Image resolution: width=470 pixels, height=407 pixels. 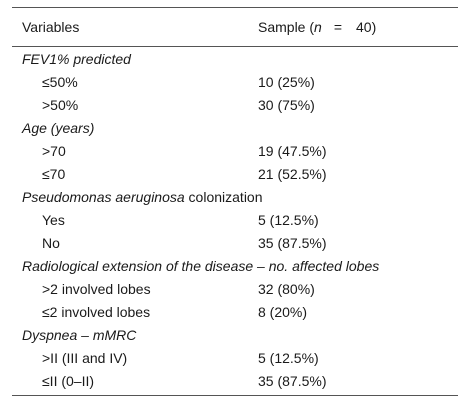 I want to click on section-title-italic: Pseudomonas aeruginosa, so click(x=103, y=197).